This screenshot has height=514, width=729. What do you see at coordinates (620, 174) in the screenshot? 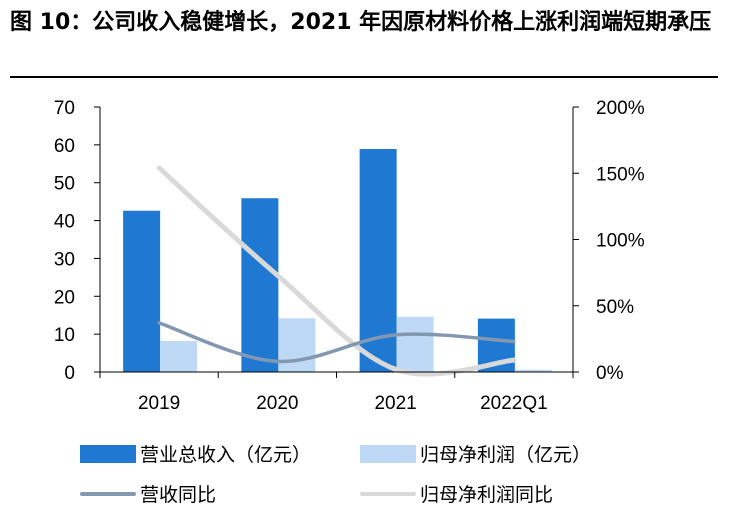
I see `right-tick-label: 150%` at bounding box center [620, 174].